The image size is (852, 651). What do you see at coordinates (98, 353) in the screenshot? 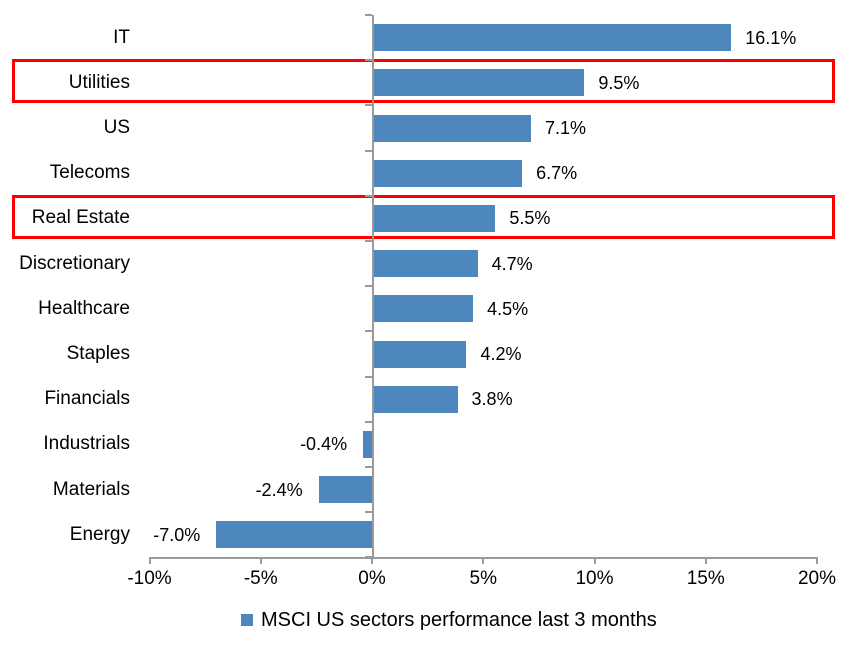
I see `category-label: Staples` at bounding box center [98, 353].